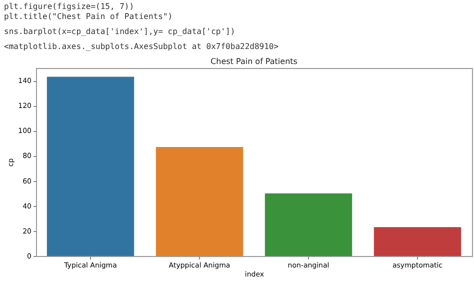 The image size is (474, 283). What do you see at coordinates (70, 7) in the screenshot?
I see `text: plt.figure(figsize=(15, 7))` at bounding box center [70, 7].